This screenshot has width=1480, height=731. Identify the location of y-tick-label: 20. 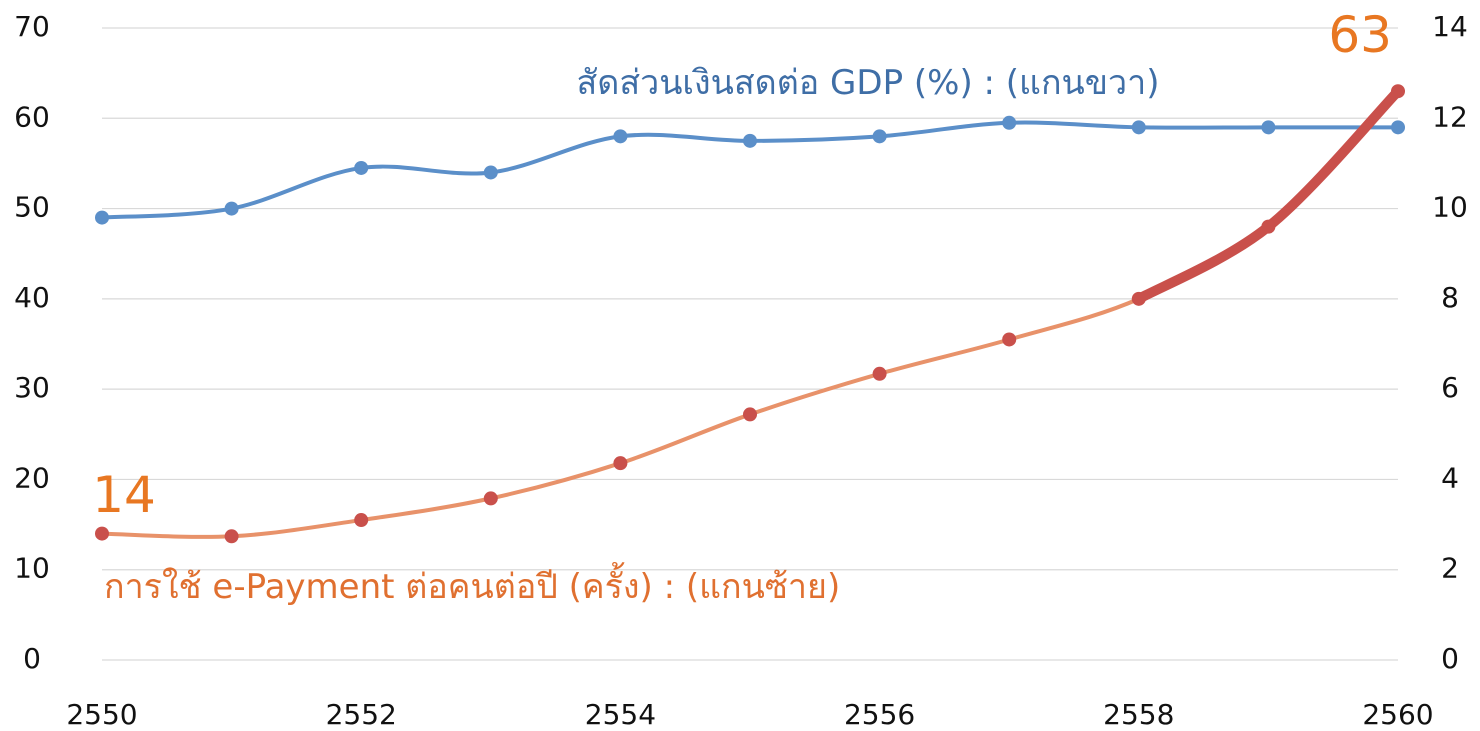
(32, 477).